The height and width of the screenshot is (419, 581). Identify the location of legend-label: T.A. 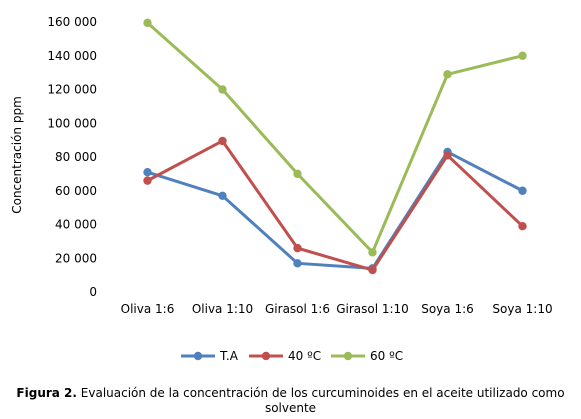
(229, 356).